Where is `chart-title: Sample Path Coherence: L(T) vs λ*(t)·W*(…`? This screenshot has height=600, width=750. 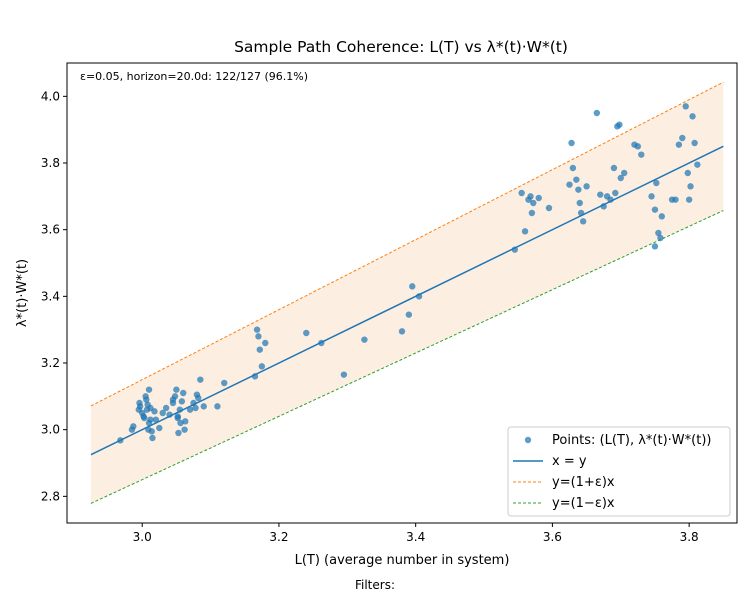
chart-title: Sample Path Coherence: L(T) vs λ*(t)·W*(… is located at coordinates (401, 47).